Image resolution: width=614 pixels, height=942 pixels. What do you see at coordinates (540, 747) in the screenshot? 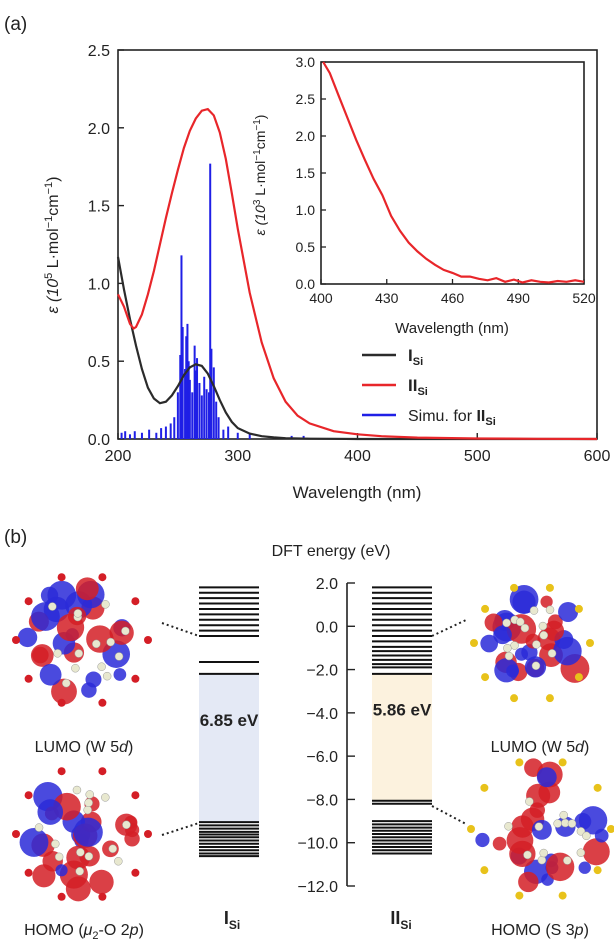
I see `orbital-caption-lumo-right: LUMO (W 5d)` at bounding box center [540, 747].